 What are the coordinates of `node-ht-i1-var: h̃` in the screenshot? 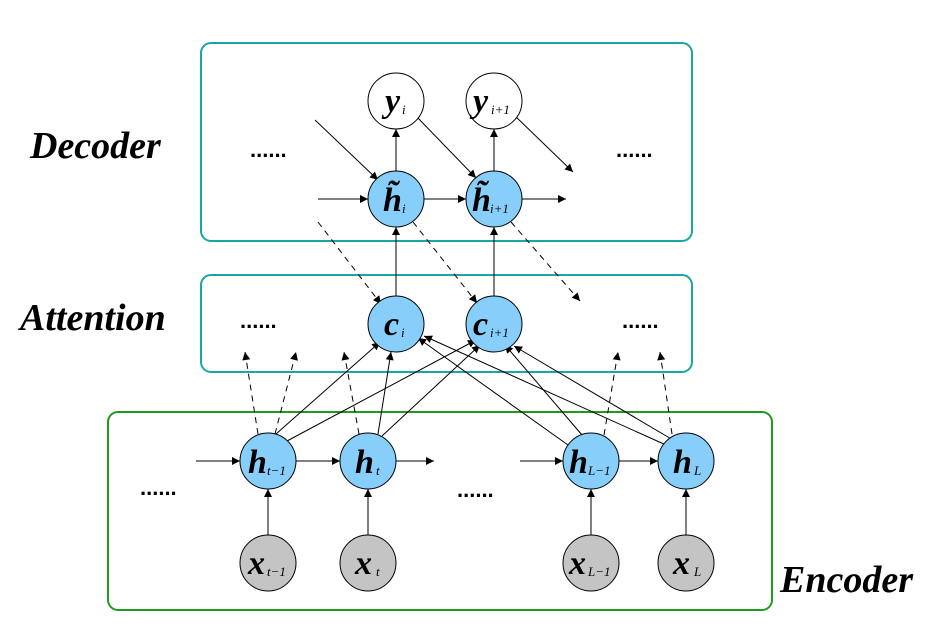 It's located at (481, 200).